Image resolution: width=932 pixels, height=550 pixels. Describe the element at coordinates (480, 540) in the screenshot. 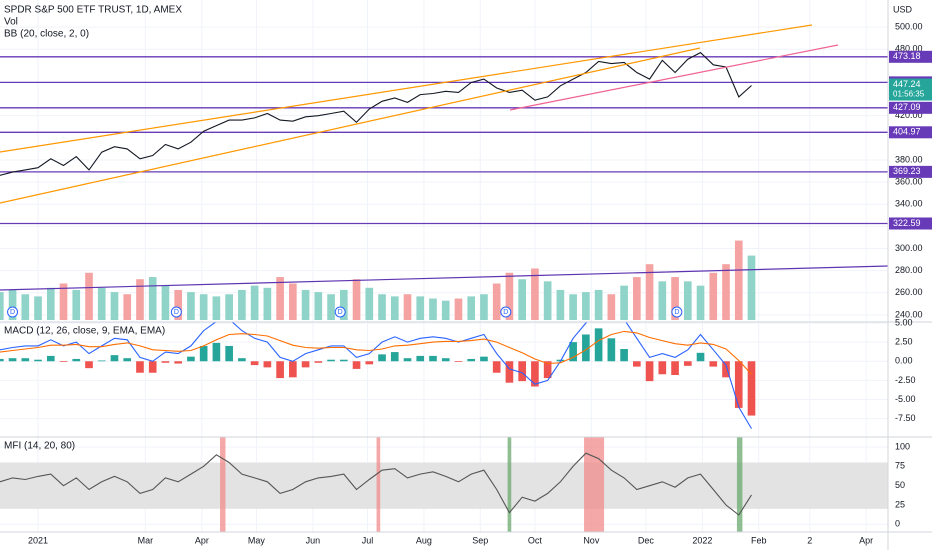

I see `x-tick-label: Sep` at that location.